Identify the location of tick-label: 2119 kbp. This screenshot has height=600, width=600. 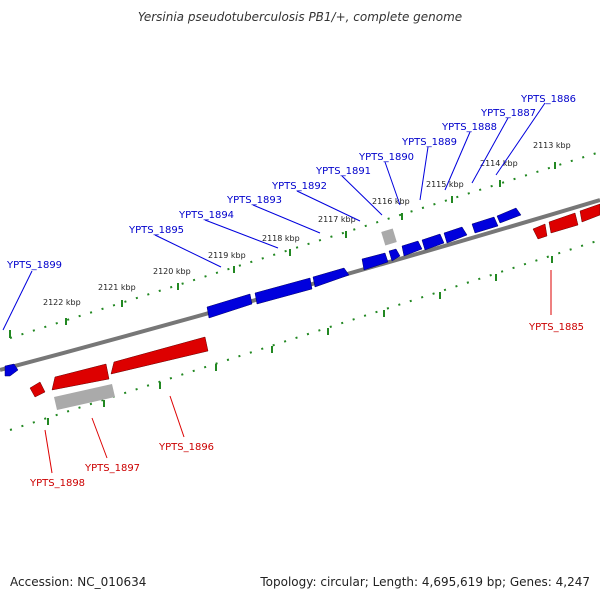
(227, 255).